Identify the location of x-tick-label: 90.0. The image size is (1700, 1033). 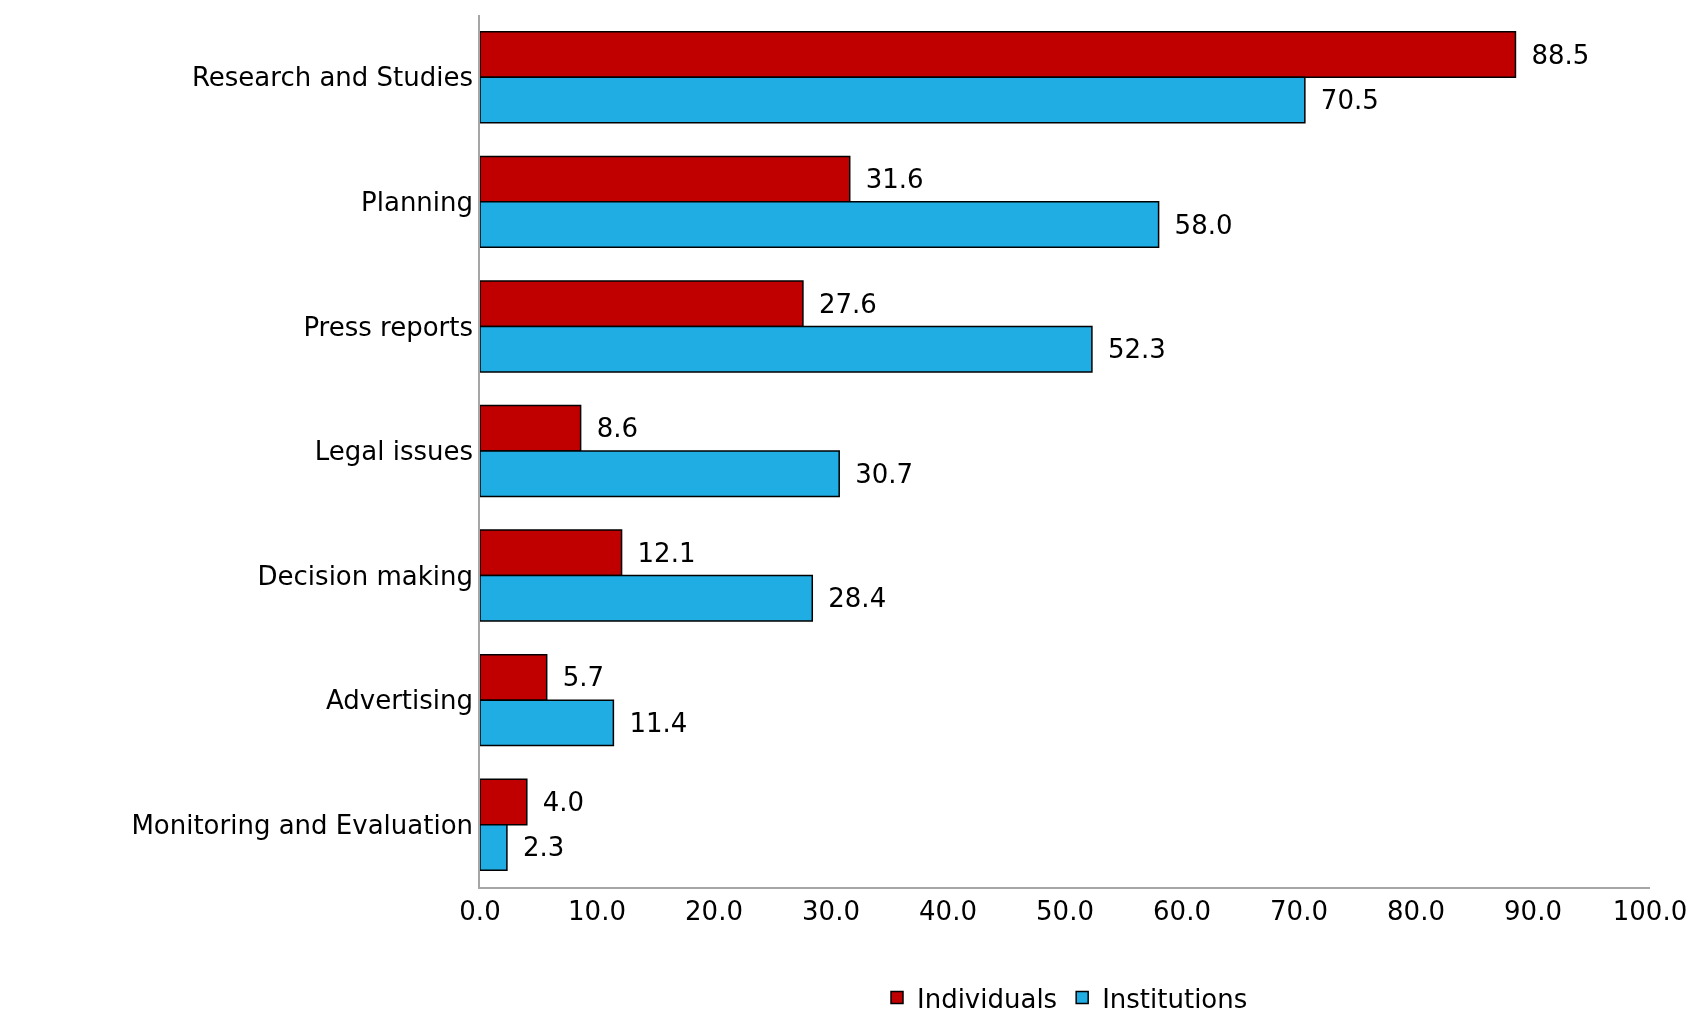
(1533, 910).